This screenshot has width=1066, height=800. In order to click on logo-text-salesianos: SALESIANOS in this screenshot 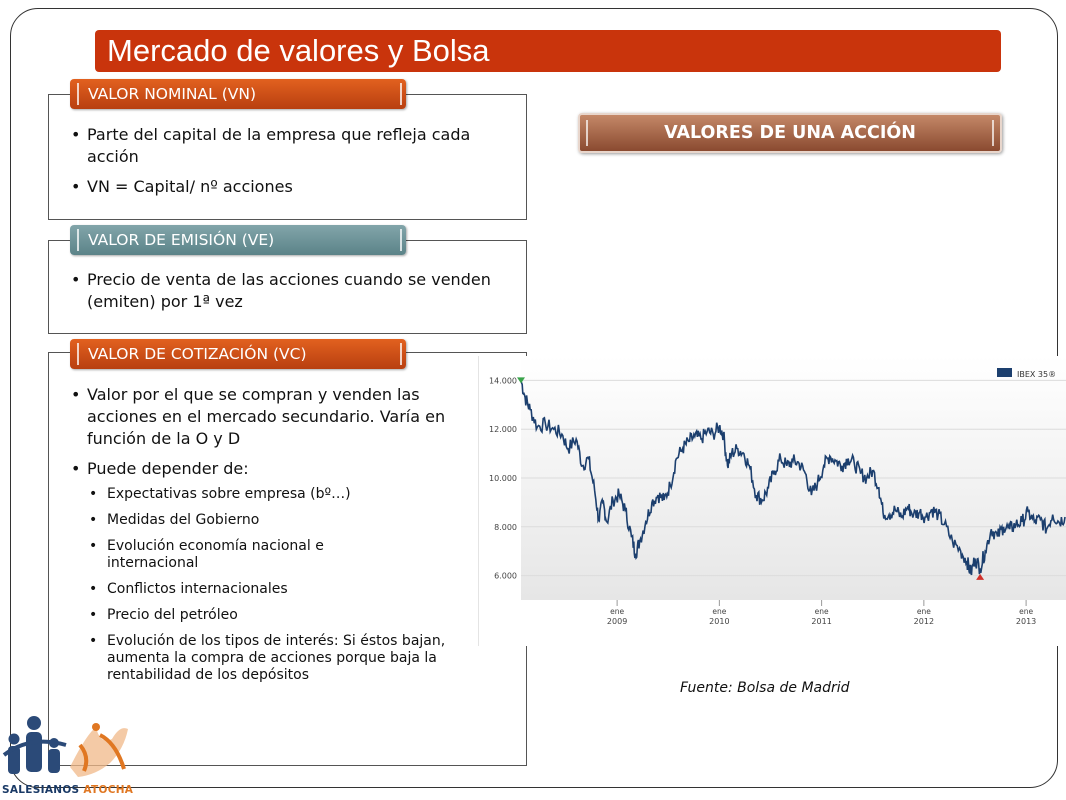, I will do `click(43, 790)`.